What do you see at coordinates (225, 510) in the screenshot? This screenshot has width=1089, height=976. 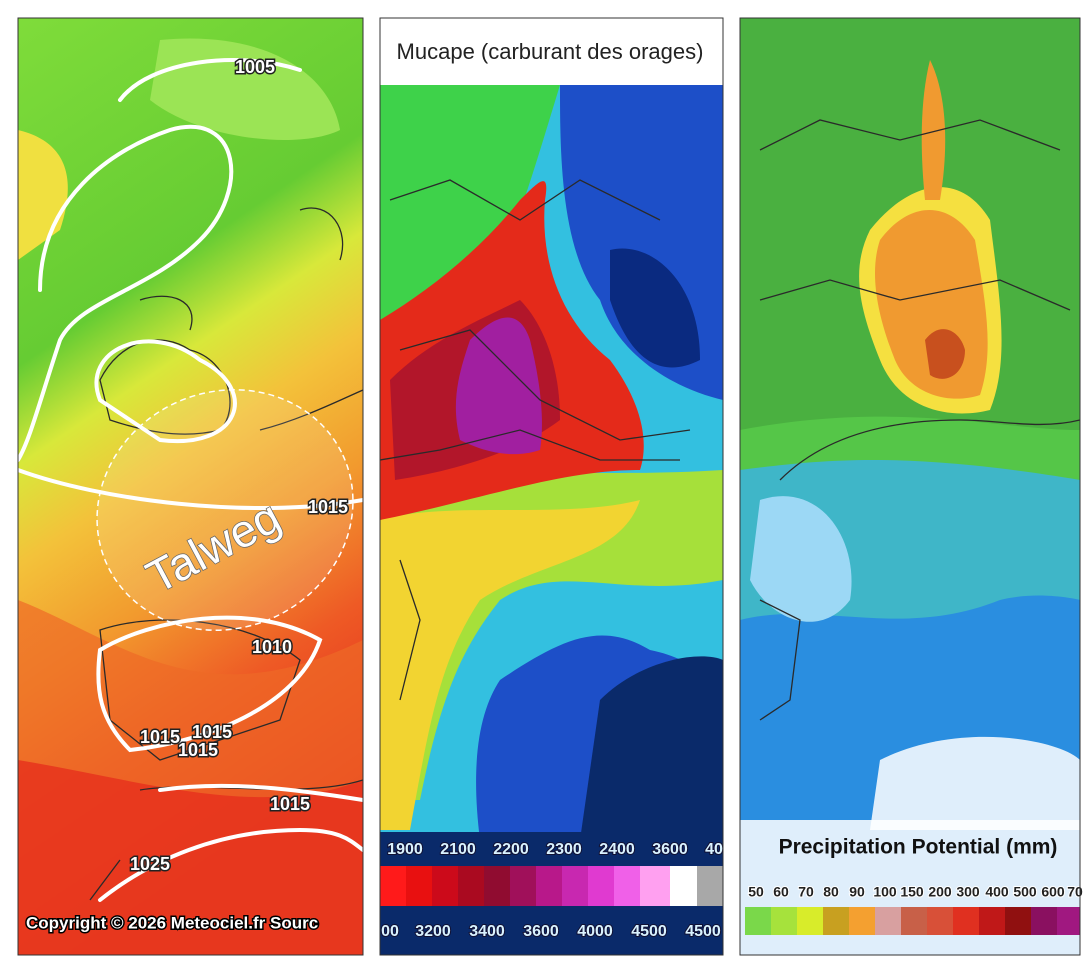 I see `trough-highlight` at bounding box center [225, 510].